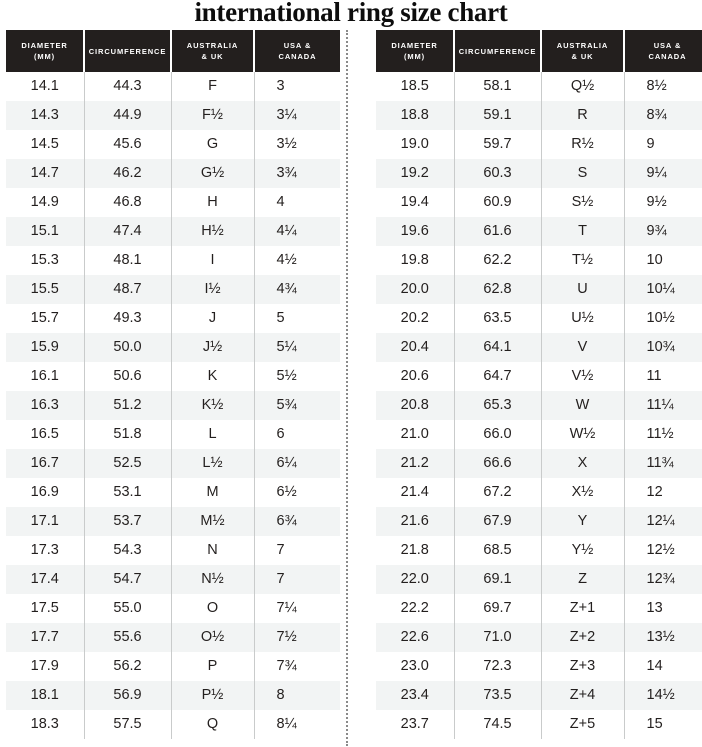  Describe the element at coordinates (213, 637) in the screenshot. I see `cell-australia-uk: O½` at that location.